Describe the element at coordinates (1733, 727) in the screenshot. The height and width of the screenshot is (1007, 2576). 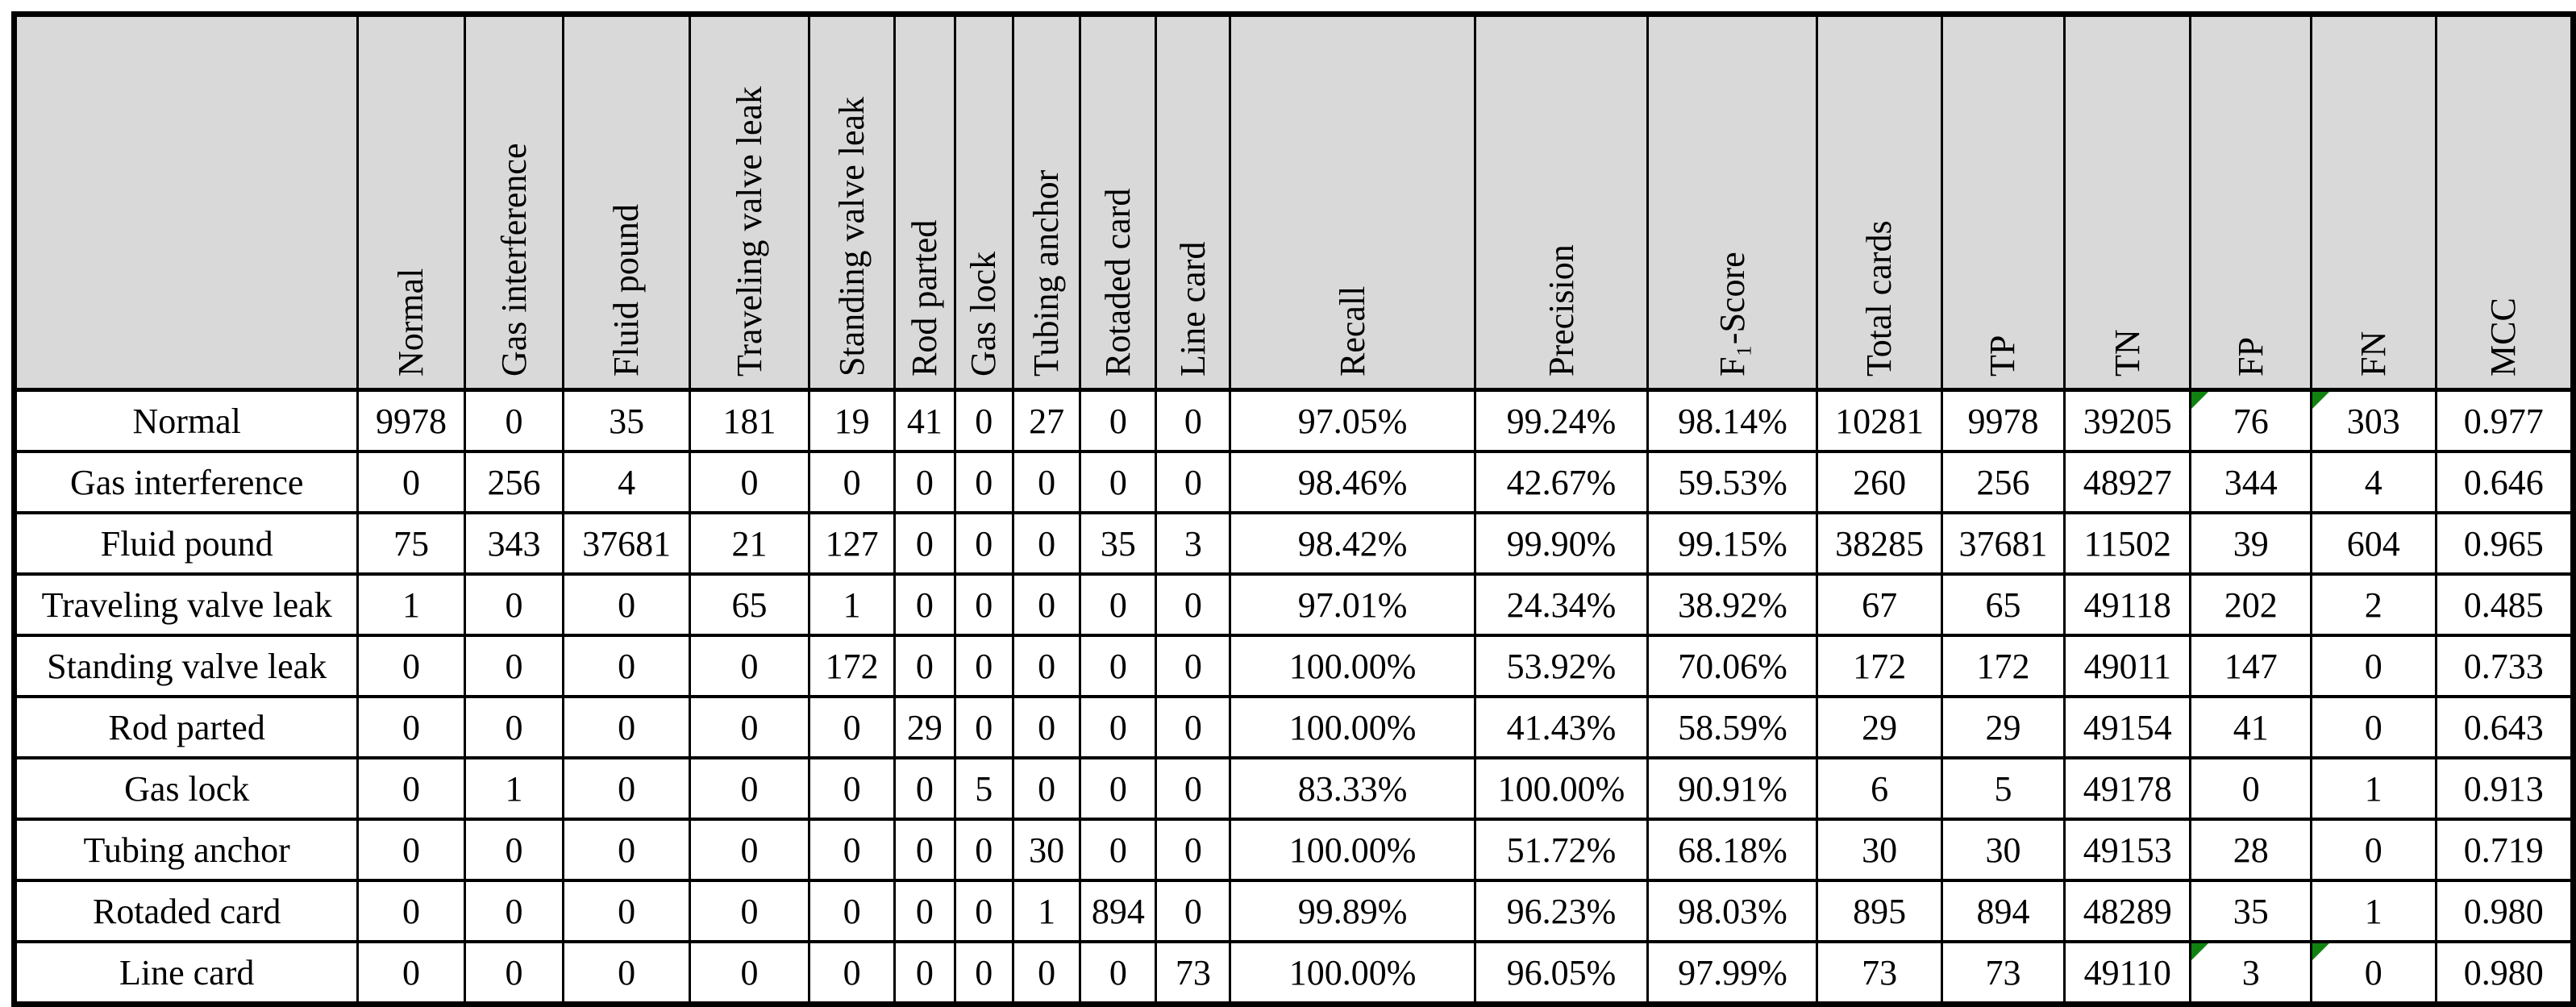
I see `metric-cell: 58.59%` at that location.